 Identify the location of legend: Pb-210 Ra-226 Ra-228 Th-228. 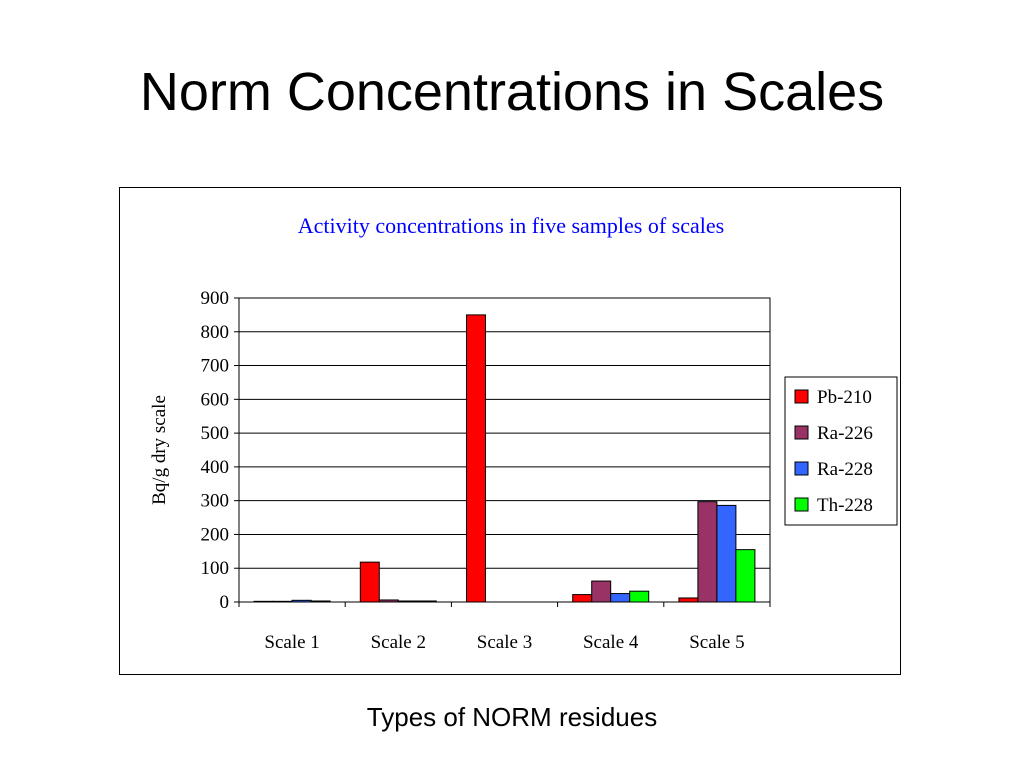
(841, 451).